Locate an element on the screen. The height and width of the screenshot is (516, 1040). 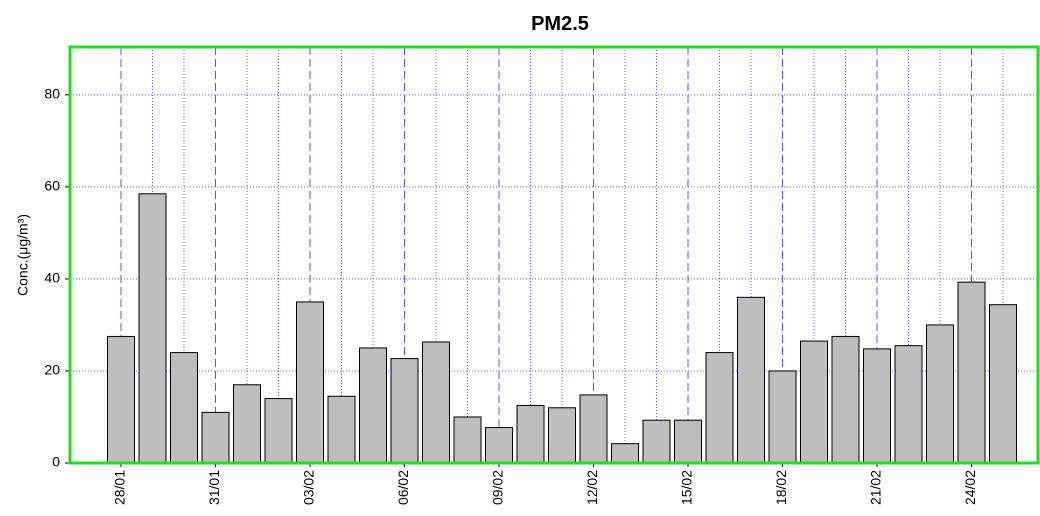
x-tick-label: 15/02 is located at coordinates (687, 487).